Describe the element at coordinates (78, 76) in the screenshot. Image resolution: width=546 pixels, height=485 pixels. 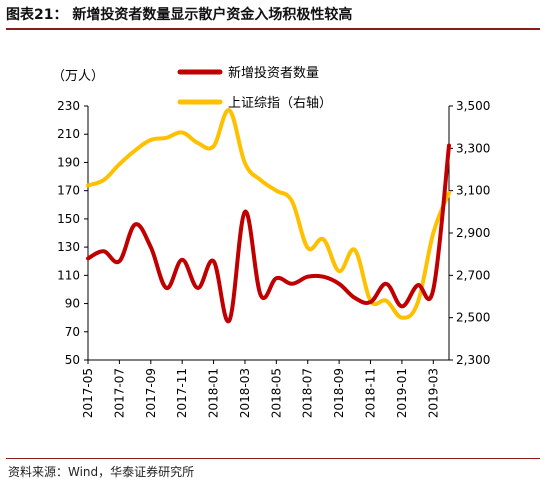
I see `y-left-unit-label: （万人）` at that location.